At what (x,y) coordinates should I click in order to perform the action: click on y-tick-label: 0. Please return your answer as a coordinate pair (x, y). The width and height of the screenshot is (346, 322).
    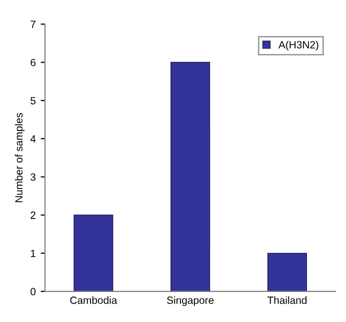
    Looking at the image, I should click on (33, 292).